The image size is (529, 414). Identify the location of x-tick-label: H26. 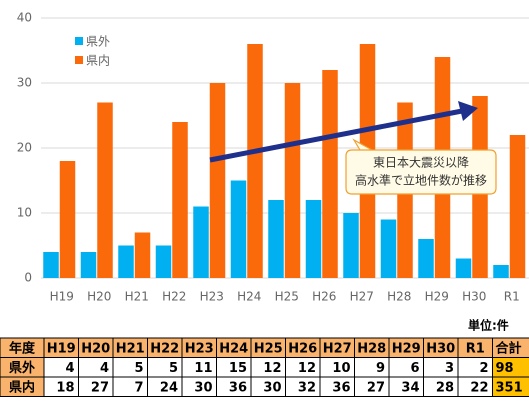
(324, 297).